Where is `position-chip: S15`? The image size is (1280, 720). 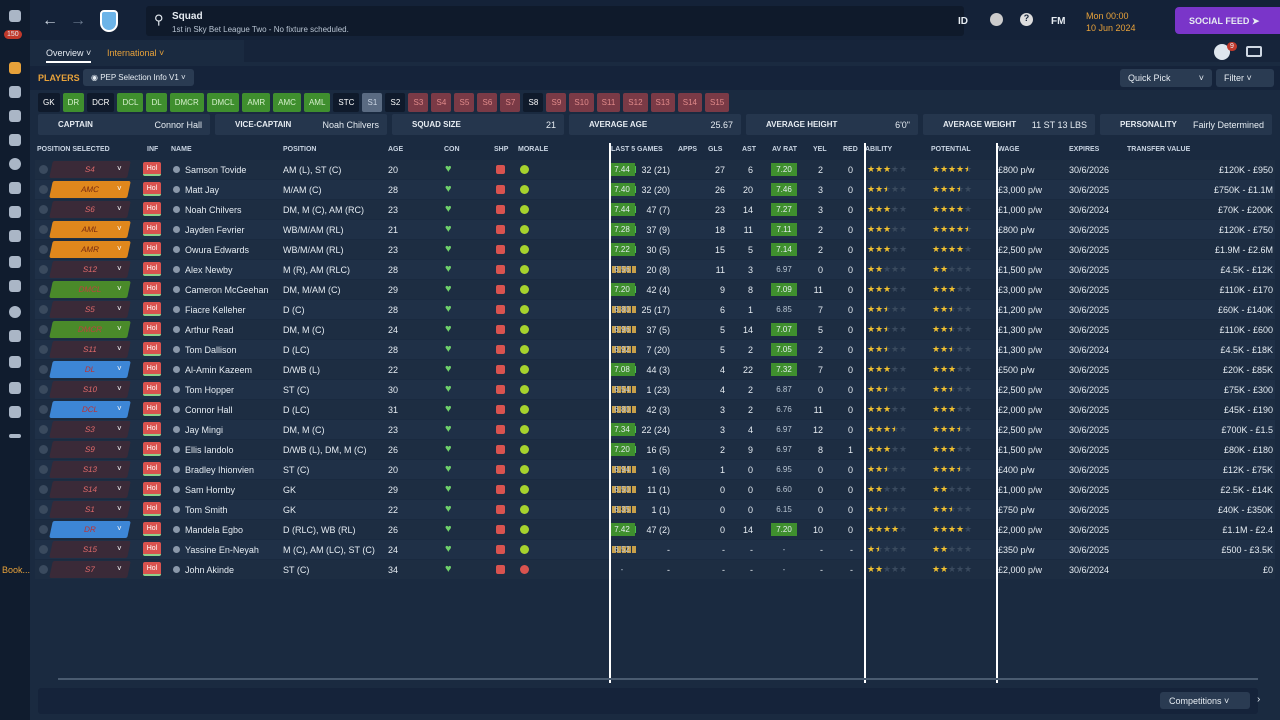 position-chip: S15 is located at coordinates (717, 102).